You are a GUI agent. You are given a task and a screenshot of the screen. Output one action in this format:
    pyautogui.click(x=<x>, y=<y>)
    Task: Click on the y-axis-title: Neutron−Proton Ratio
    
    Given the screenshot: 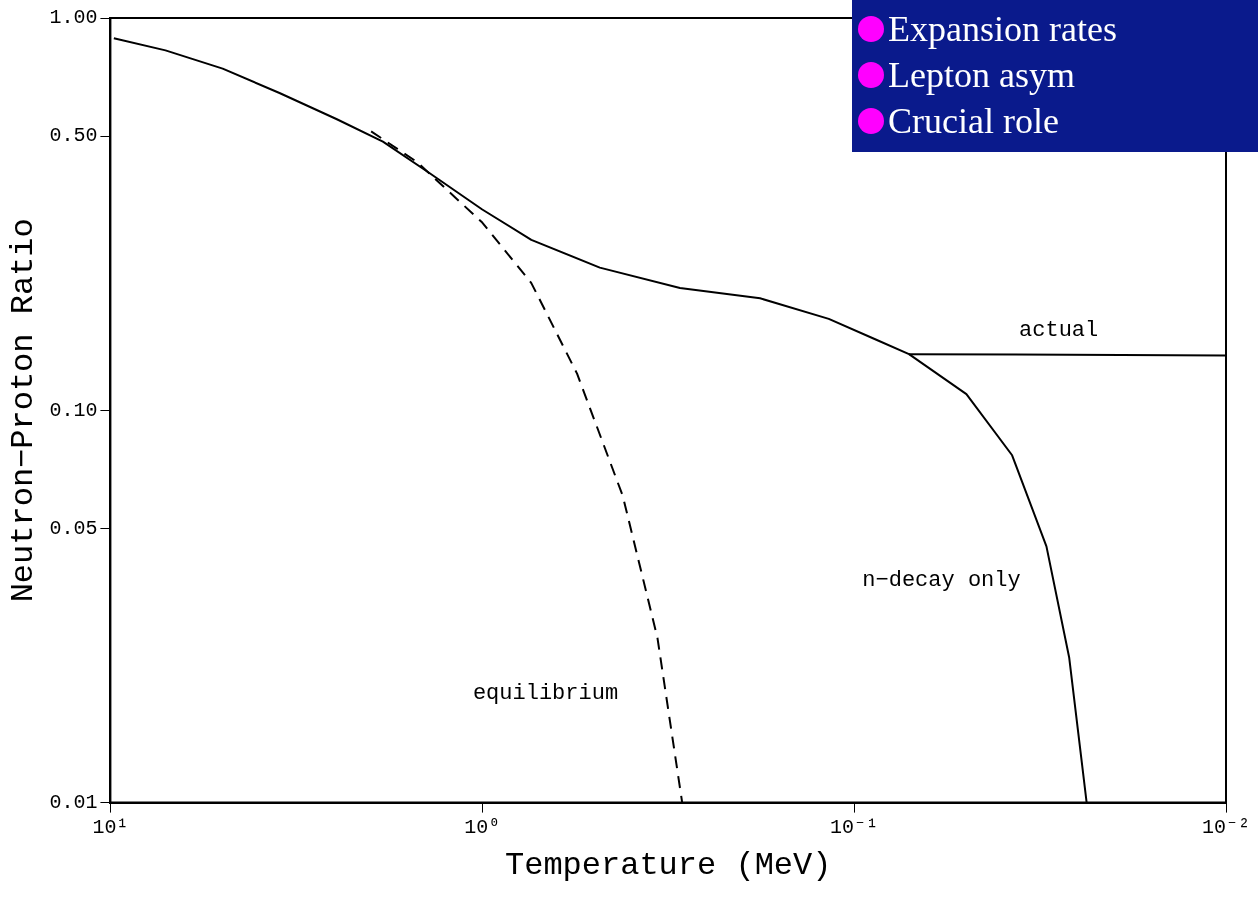 What is the action you would take?
    pyautogui.click(x=23, y=410)
    